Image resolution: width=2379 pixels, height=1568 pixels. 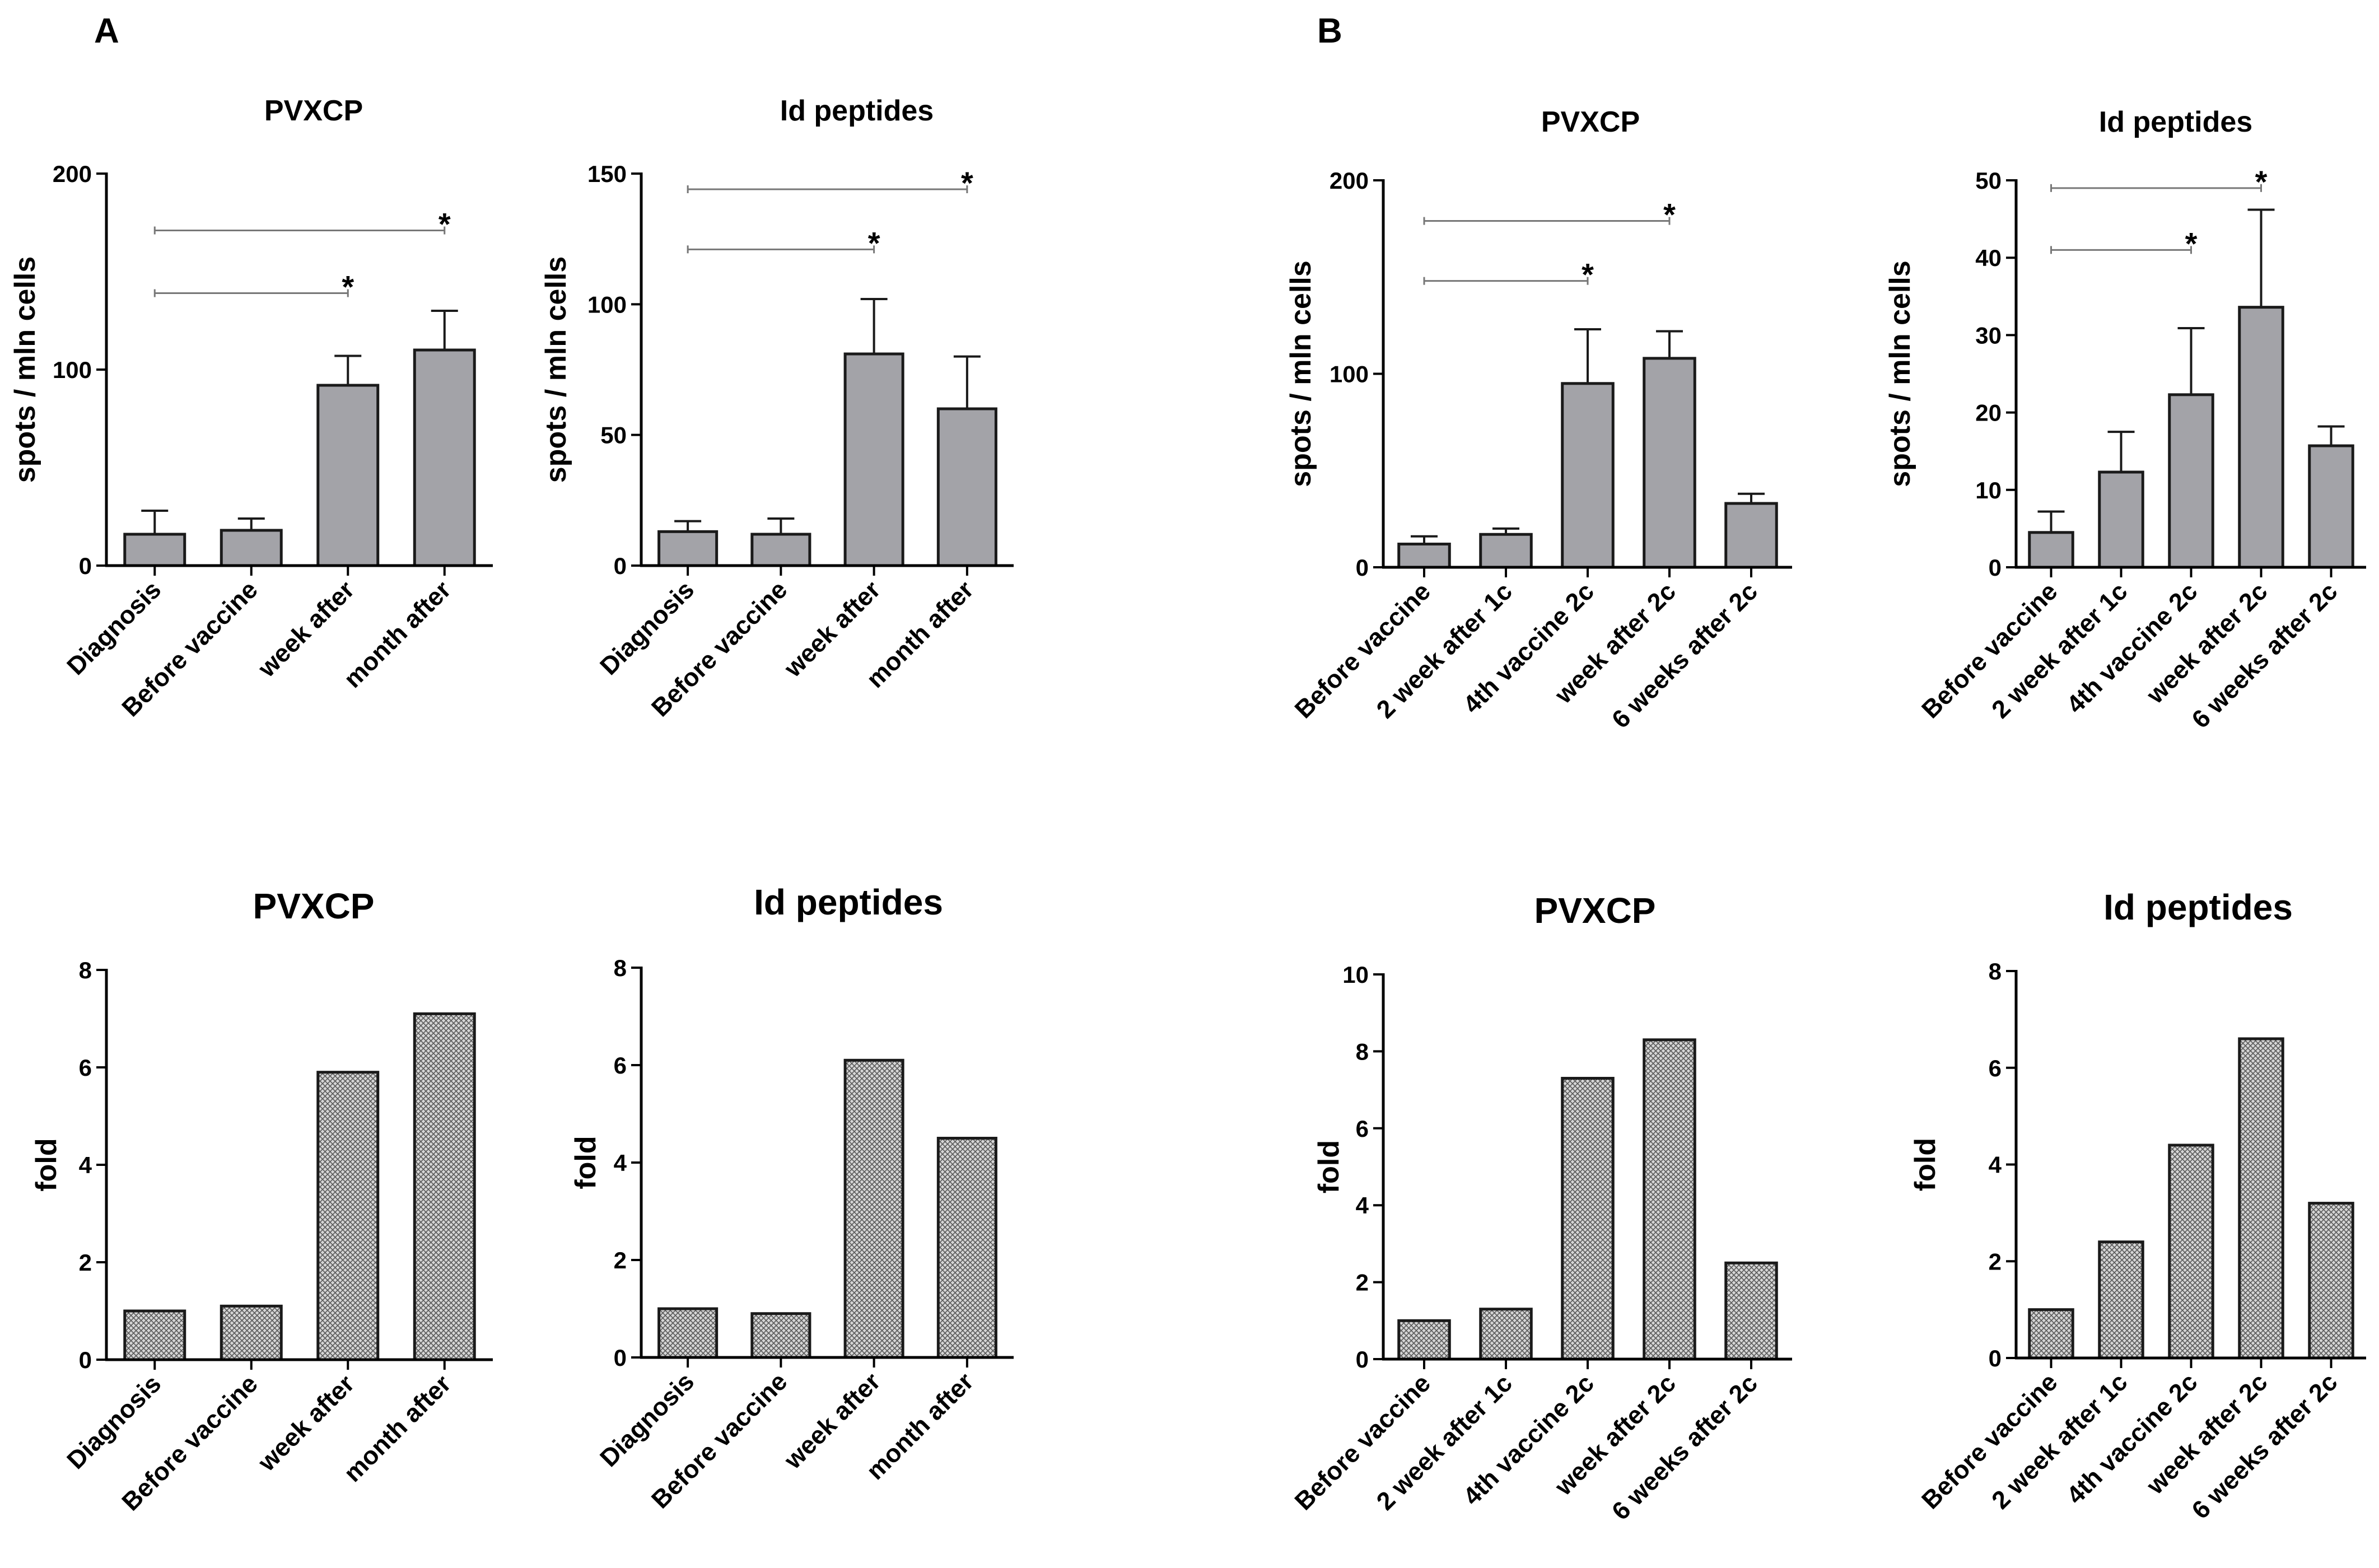 What do you see at coordinates (1988, 413) in the screenshot?
I see `y-tick-label: 20` at bounding box center [1988, 413].